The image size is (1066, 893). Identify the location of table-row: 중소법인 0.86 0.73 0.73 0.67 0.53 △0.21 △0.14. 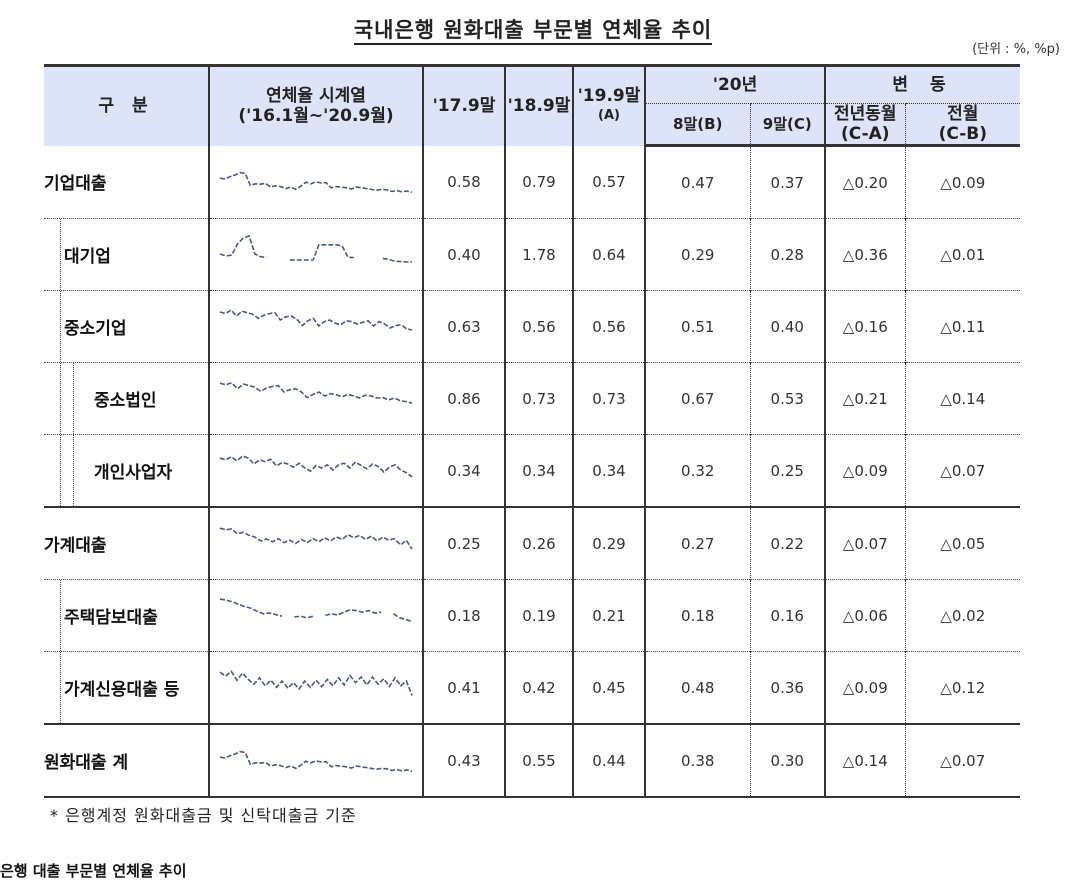
(532, 398).